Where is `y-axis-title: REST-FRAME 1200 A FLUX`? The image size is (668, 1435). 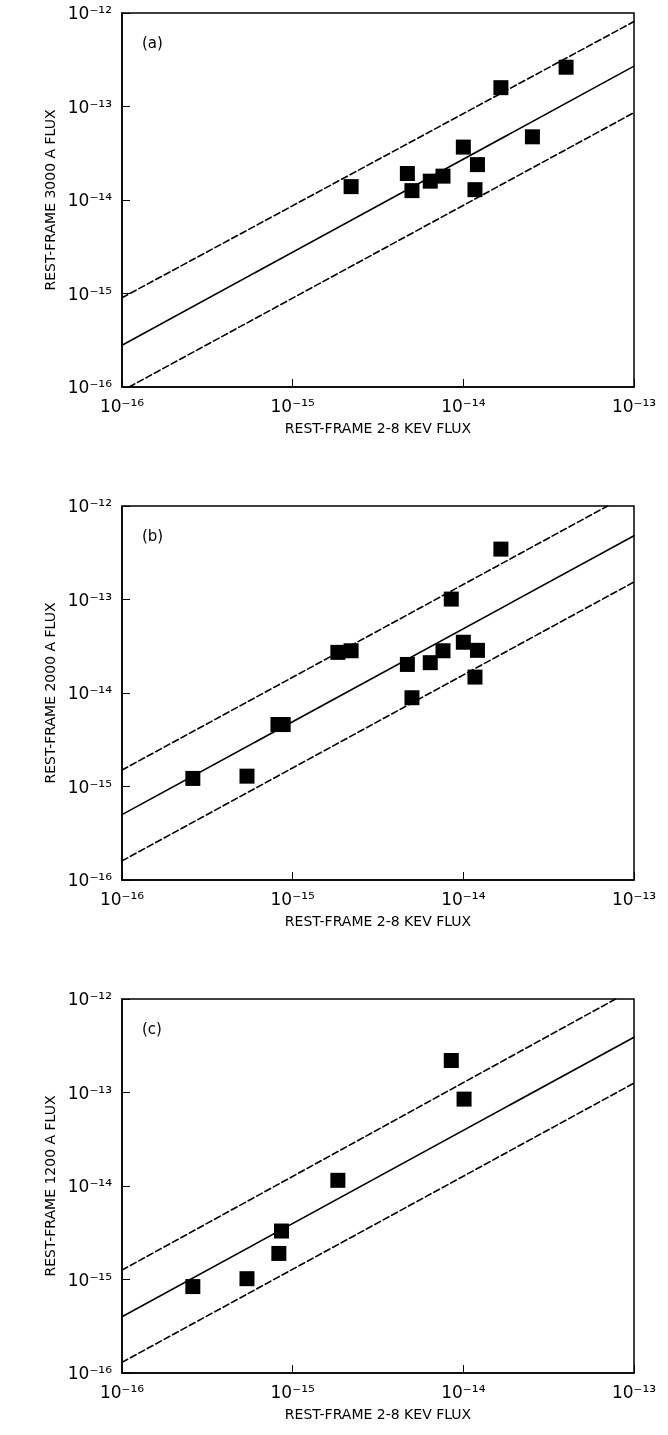 y-axis-title: REST-FRAME 1200 A FLUX is located at coordinates (49, 1186).